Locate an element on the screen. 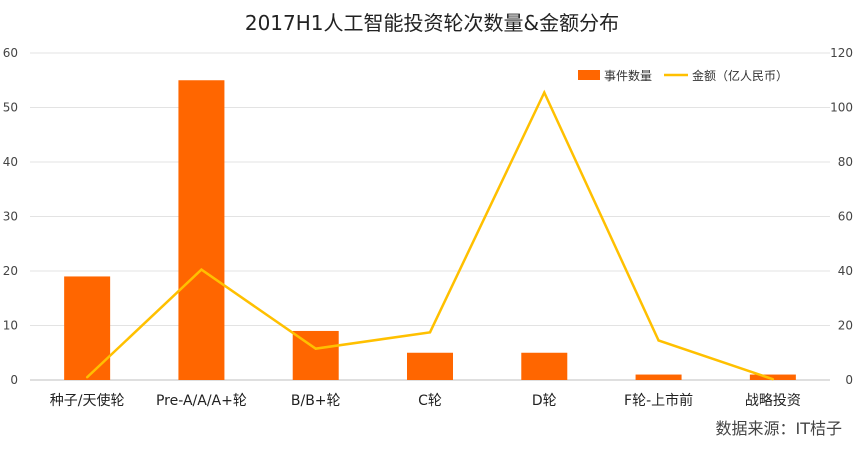  right-tick-label: 20 is located at coordinates (845, 326).